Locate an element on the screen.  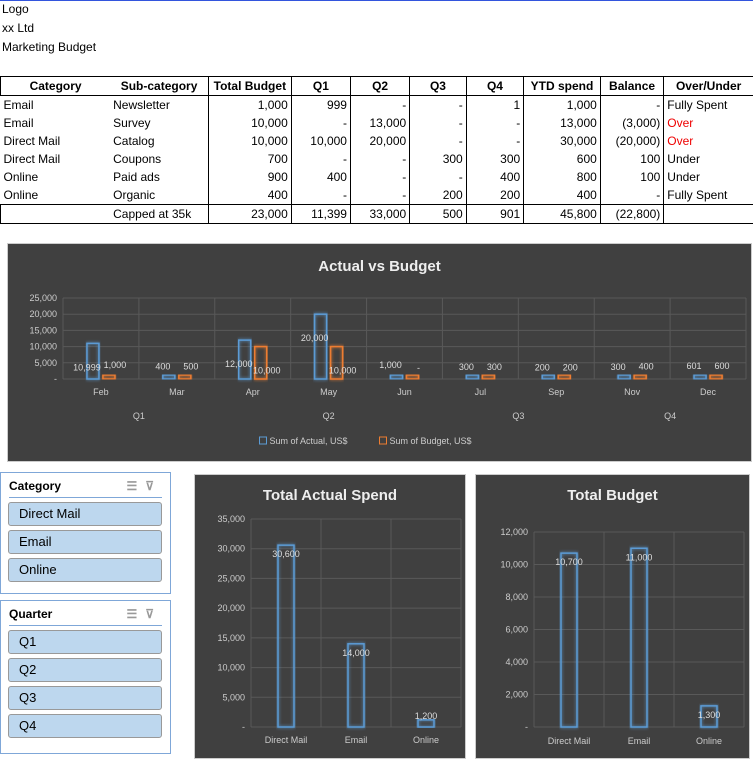
table-cell: Under is located at coordinates (708, 159).